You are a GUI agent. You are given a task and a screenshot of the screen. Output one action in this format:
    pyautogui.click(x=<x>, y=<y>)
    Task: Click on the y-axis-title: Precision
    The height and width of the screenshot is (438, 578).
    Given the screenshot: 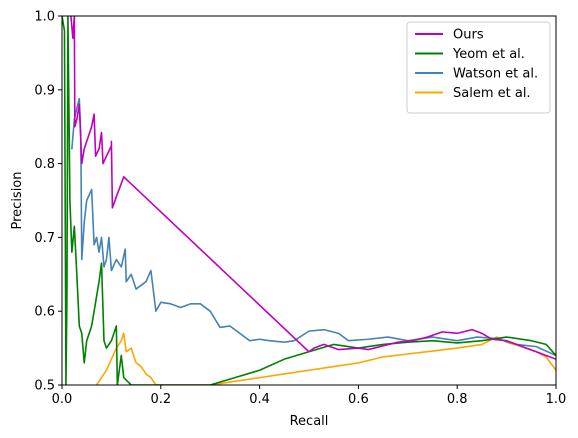 What is the action you would take?
    pyautogui.click(x=17, y=200)
    